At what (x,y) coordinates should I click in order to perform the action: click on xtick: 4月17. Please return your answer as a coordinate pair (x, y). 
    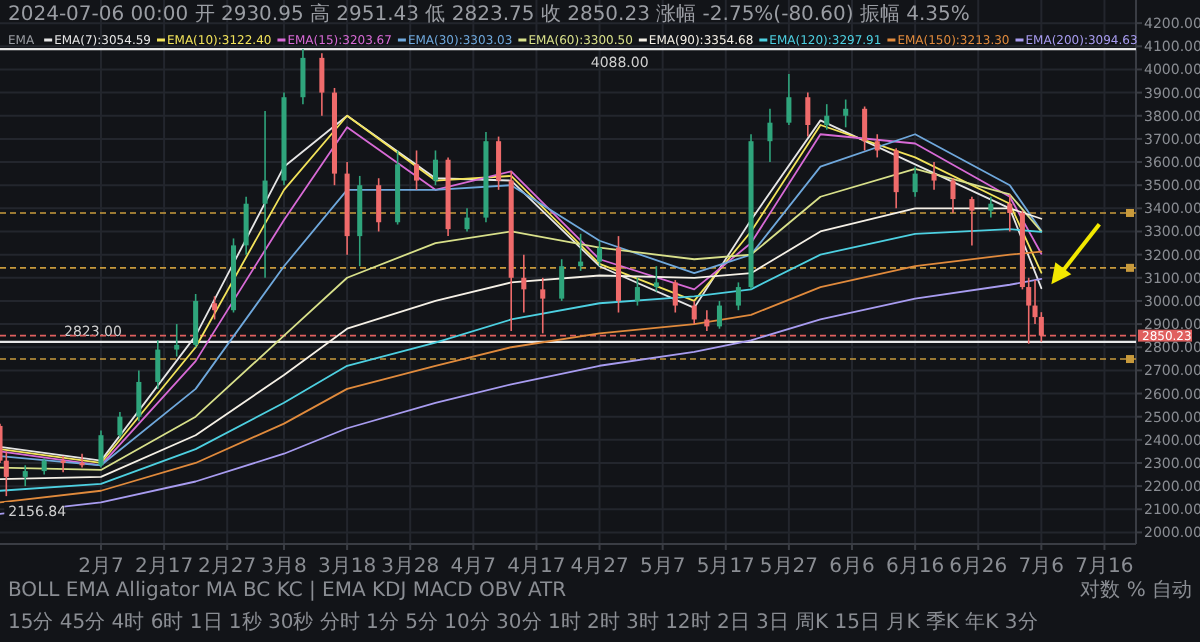
    Looking at the image, I should click on (536, 567).